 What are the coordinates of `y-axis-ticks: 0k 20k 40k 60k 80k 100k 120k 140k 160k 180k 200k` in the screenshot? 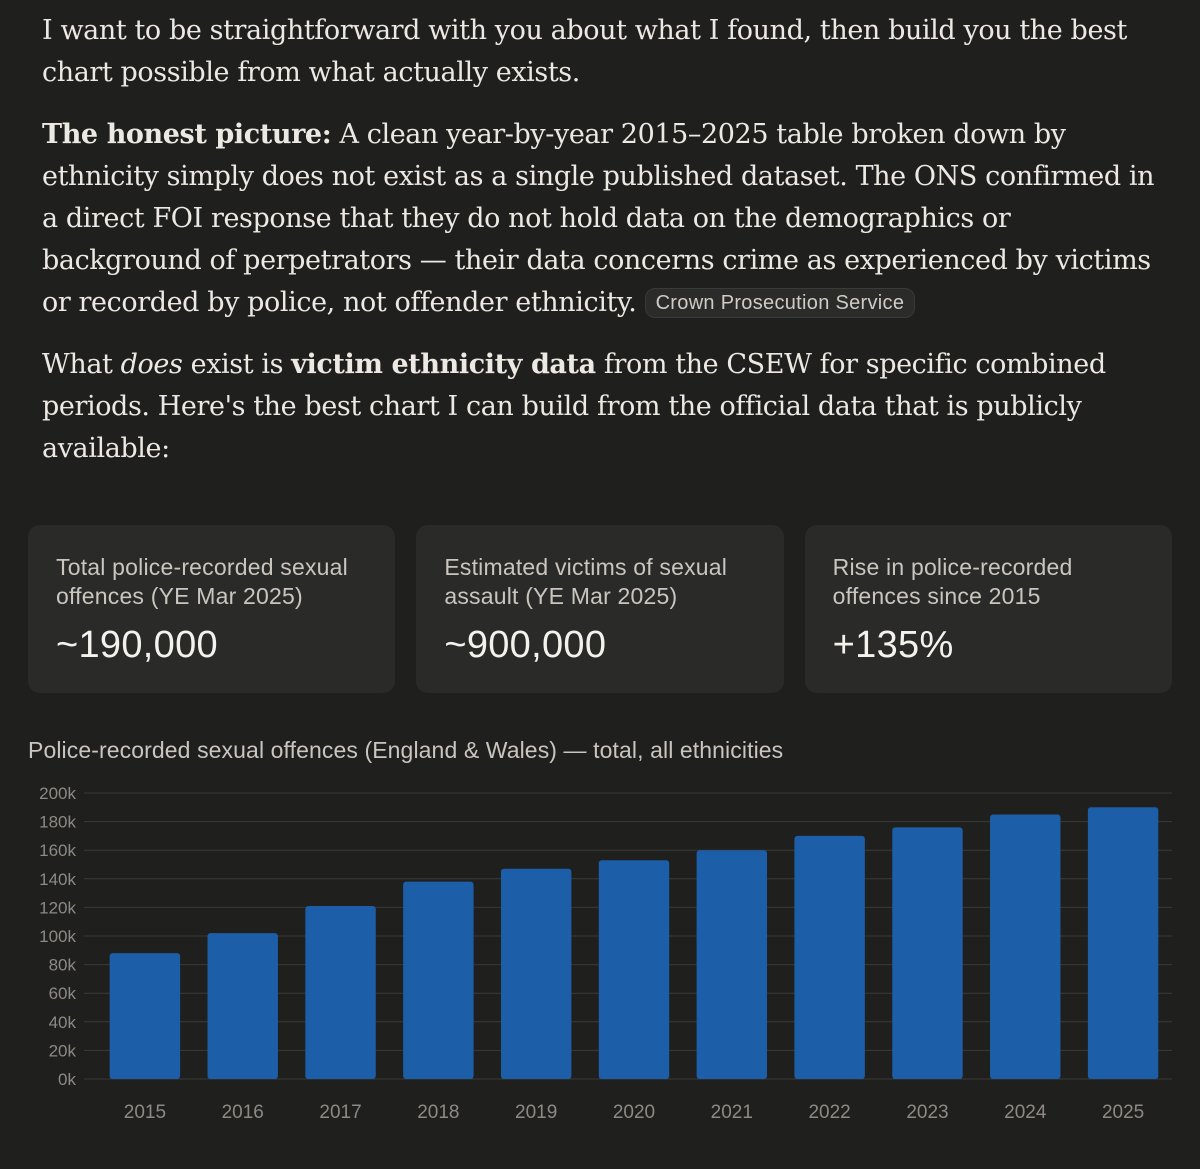 It's located at (57, 936).